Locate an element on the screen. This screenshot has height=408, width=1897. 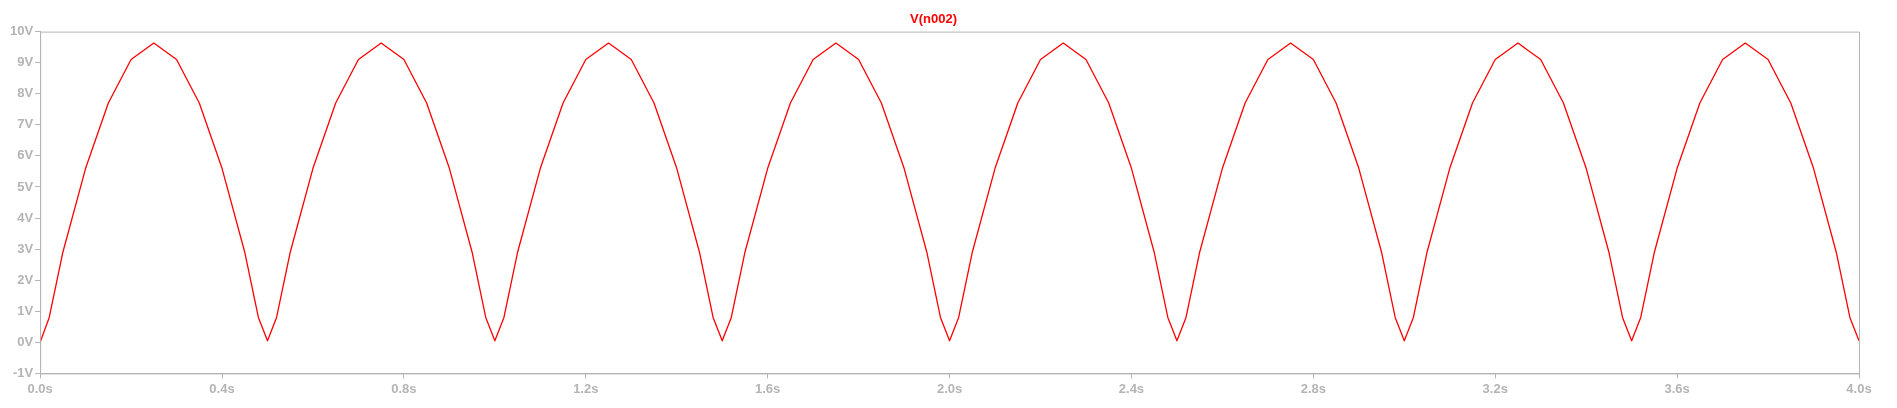
y-tick-label: 4V is located at coordinates (25, 217).